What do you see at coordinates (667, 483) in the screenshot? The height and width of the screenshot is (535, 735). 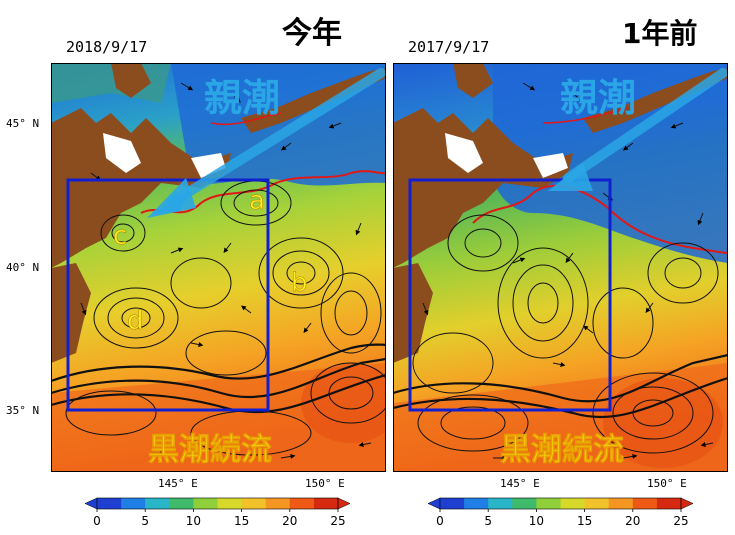 I see `lon-label-150-right: 150° E` at bounding box center [667, 483].